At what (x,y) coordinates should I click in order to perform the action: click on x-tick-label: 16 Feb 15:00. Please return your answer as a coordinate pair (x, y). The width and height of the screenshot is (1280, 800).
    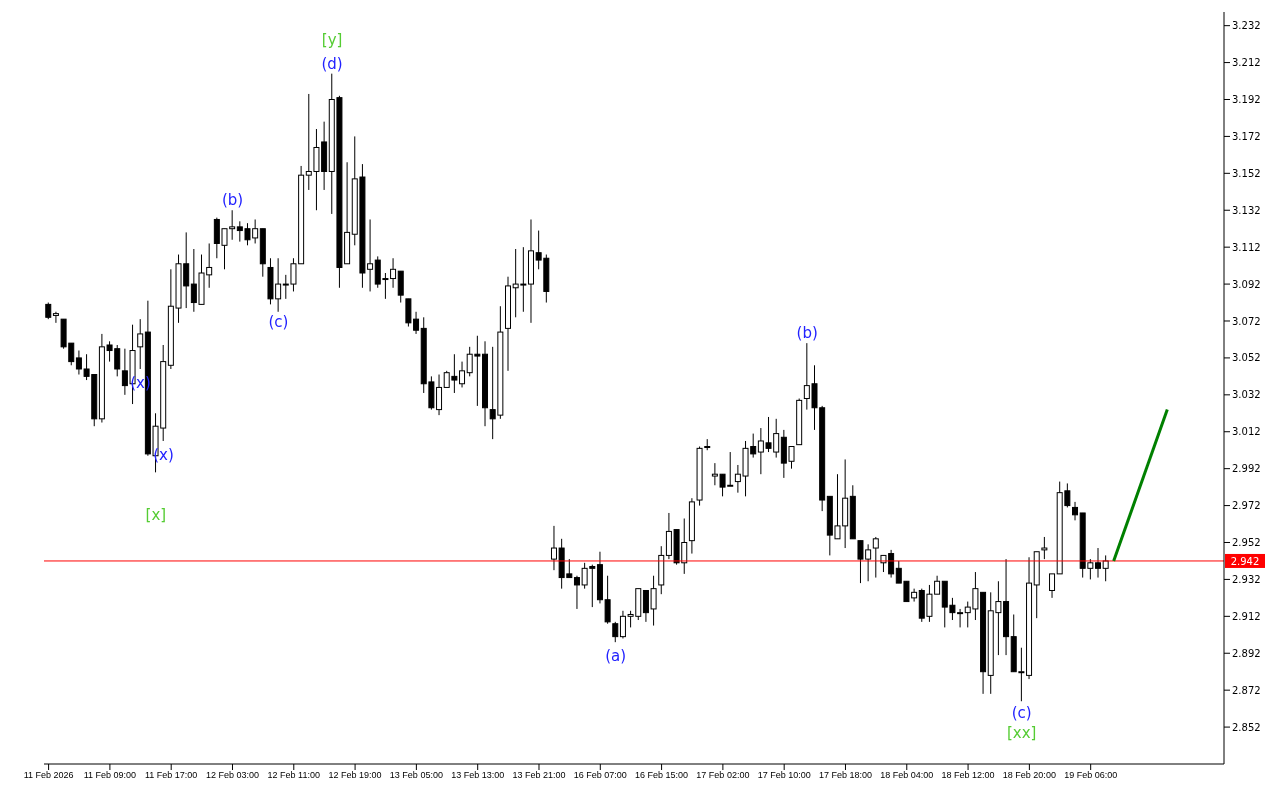
    Looking at the image, I should click on (662, 775).